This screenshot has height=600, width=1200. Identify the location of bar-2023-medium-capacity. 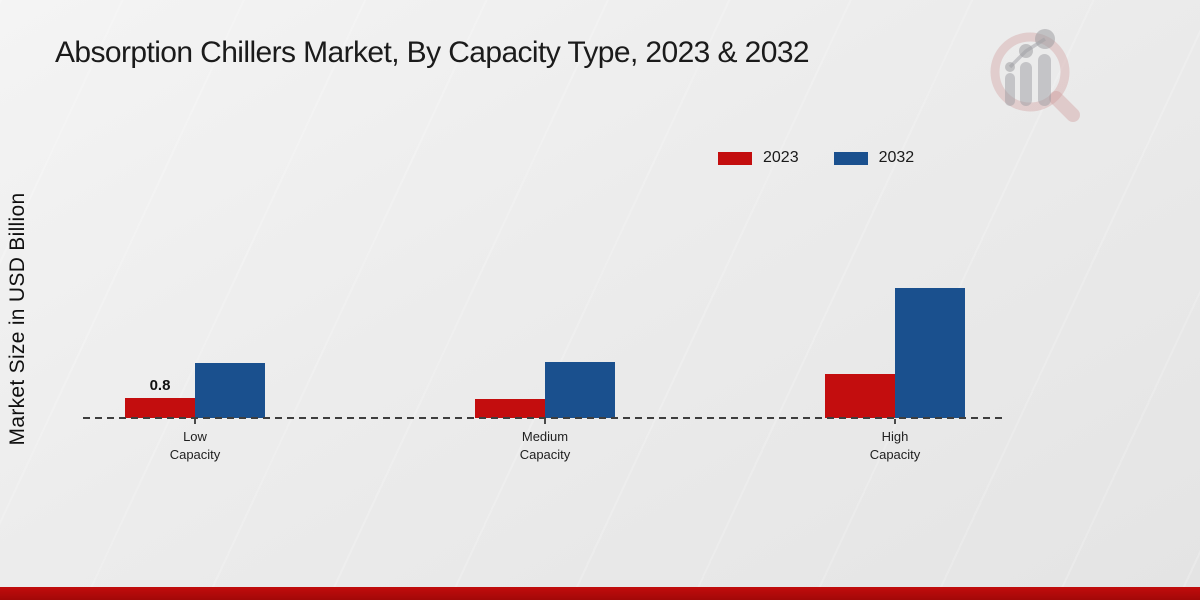
(510, 408).